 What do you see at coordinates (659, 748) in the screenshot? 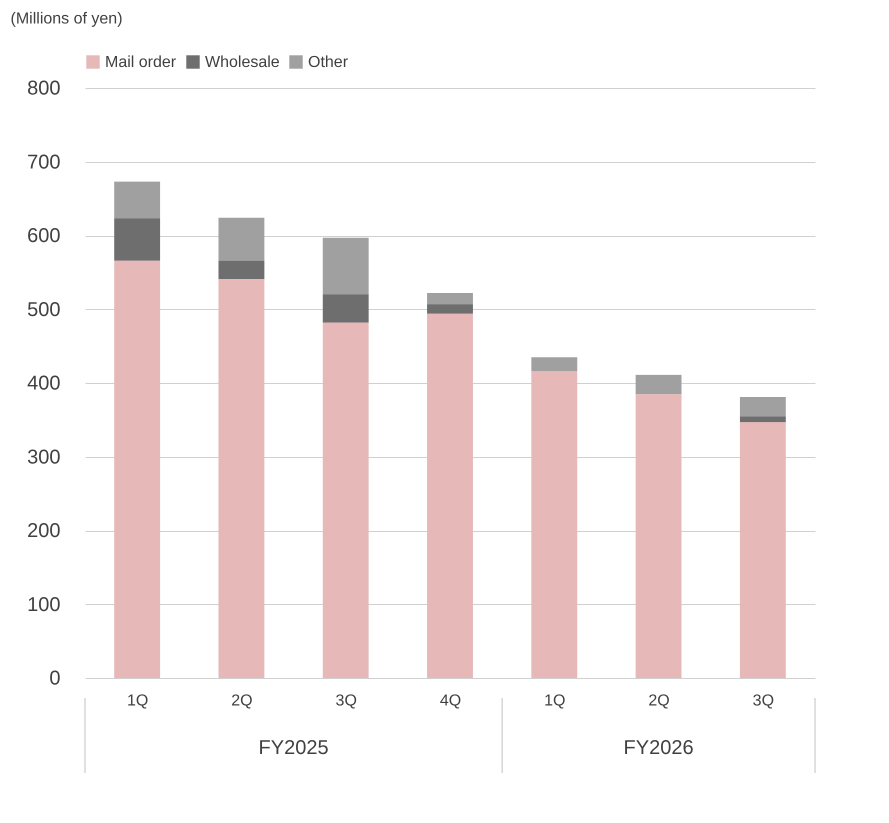
I see `text: FY2026` at bounding box center [659, 748].